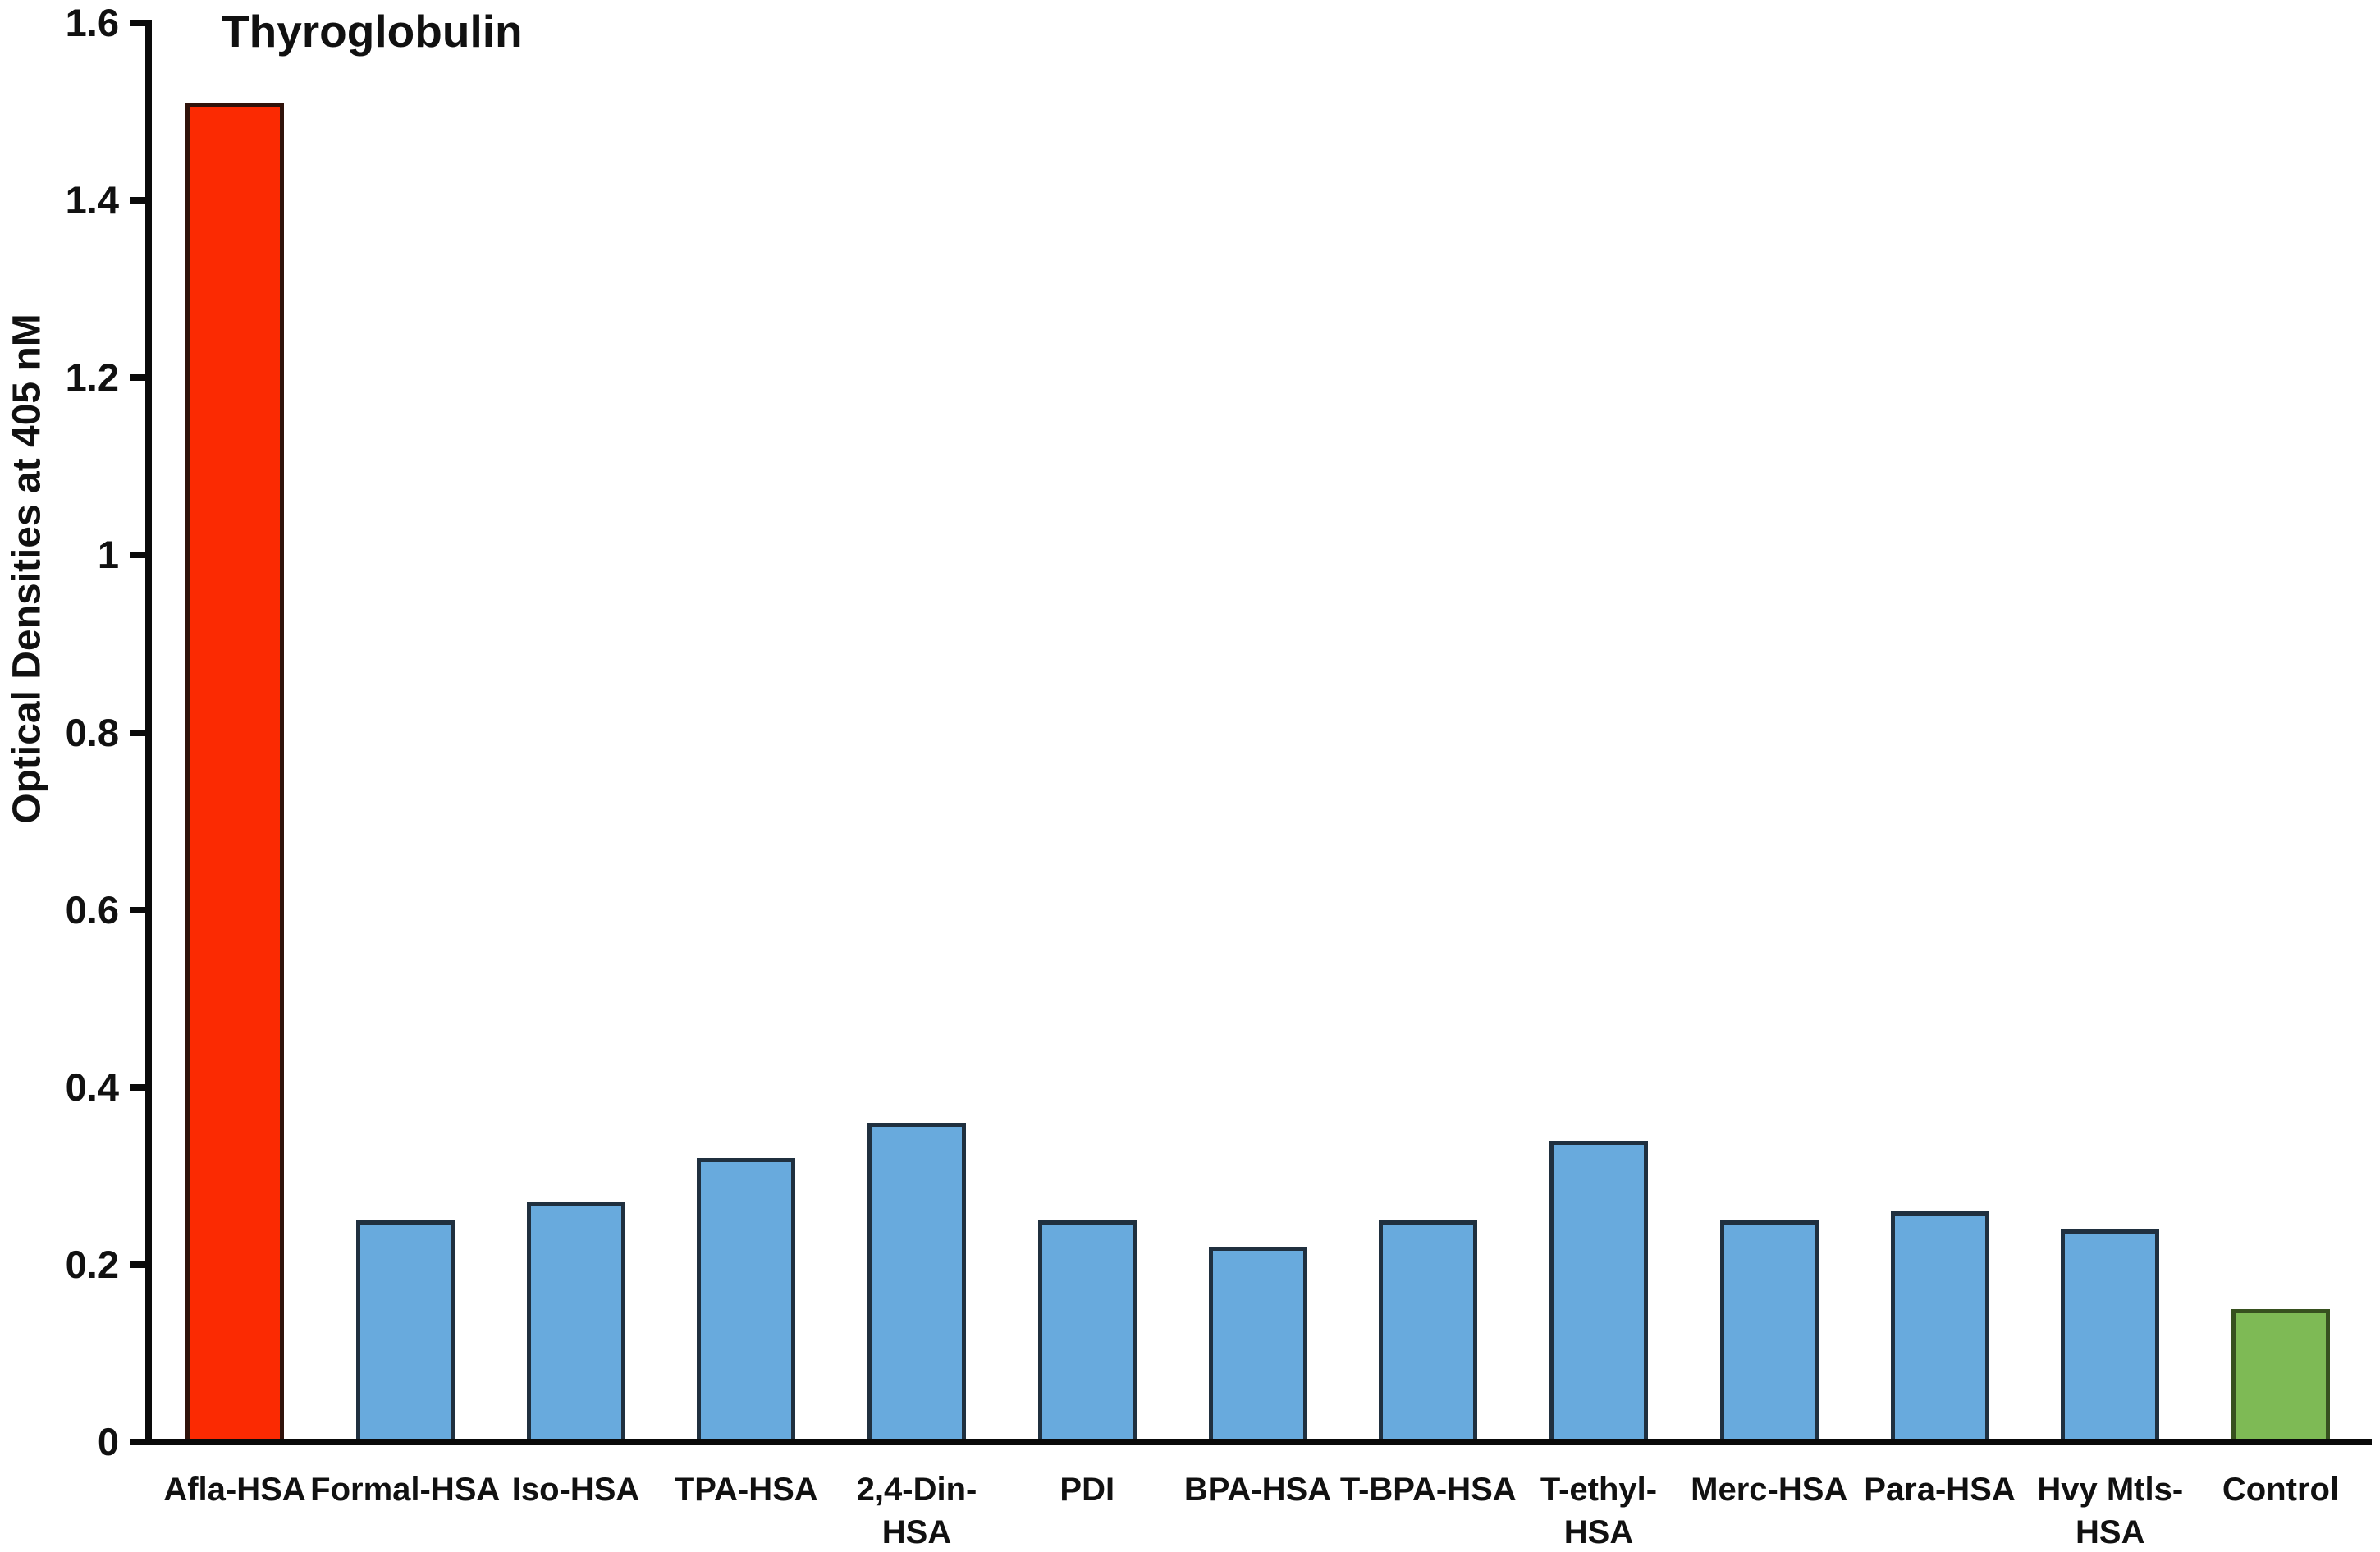 The image size is (2380, 1552). What do you see at coordinates (372, 31) in the screenshot?
I see `chart-title: Thyroglobulin` at bounding box center [372, 31].